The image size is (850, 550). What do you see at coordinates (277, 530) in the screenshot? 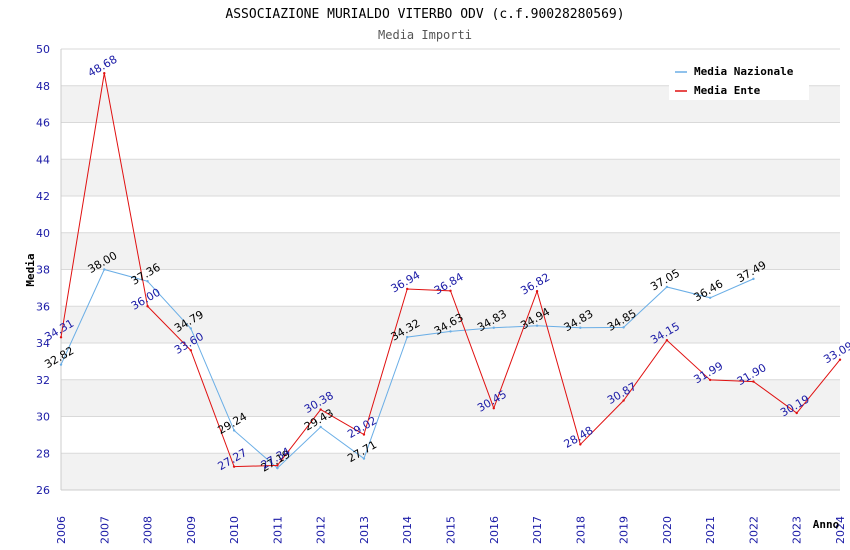
I see `x-tick-label: 2011` at bounding box center [277, 530].